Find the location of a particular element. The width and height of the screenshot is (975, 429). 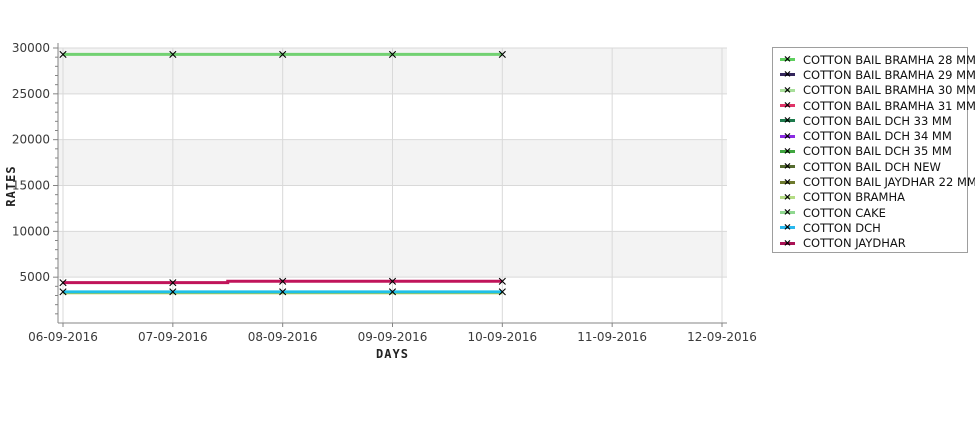

legend-item: × COTTON CAKE is located at coordinates (870, 212).